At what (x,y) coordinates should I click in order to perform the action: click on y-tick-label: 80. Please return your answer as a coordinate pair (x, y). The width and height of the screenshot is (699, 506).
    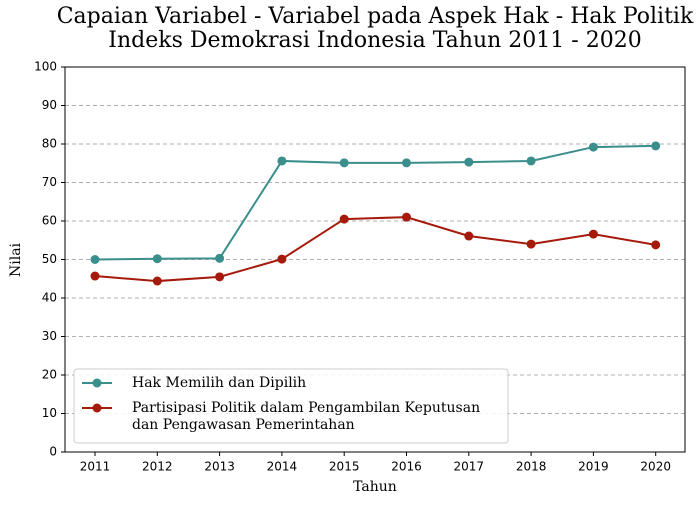
    Looking at the image, I should click on (49, 144).